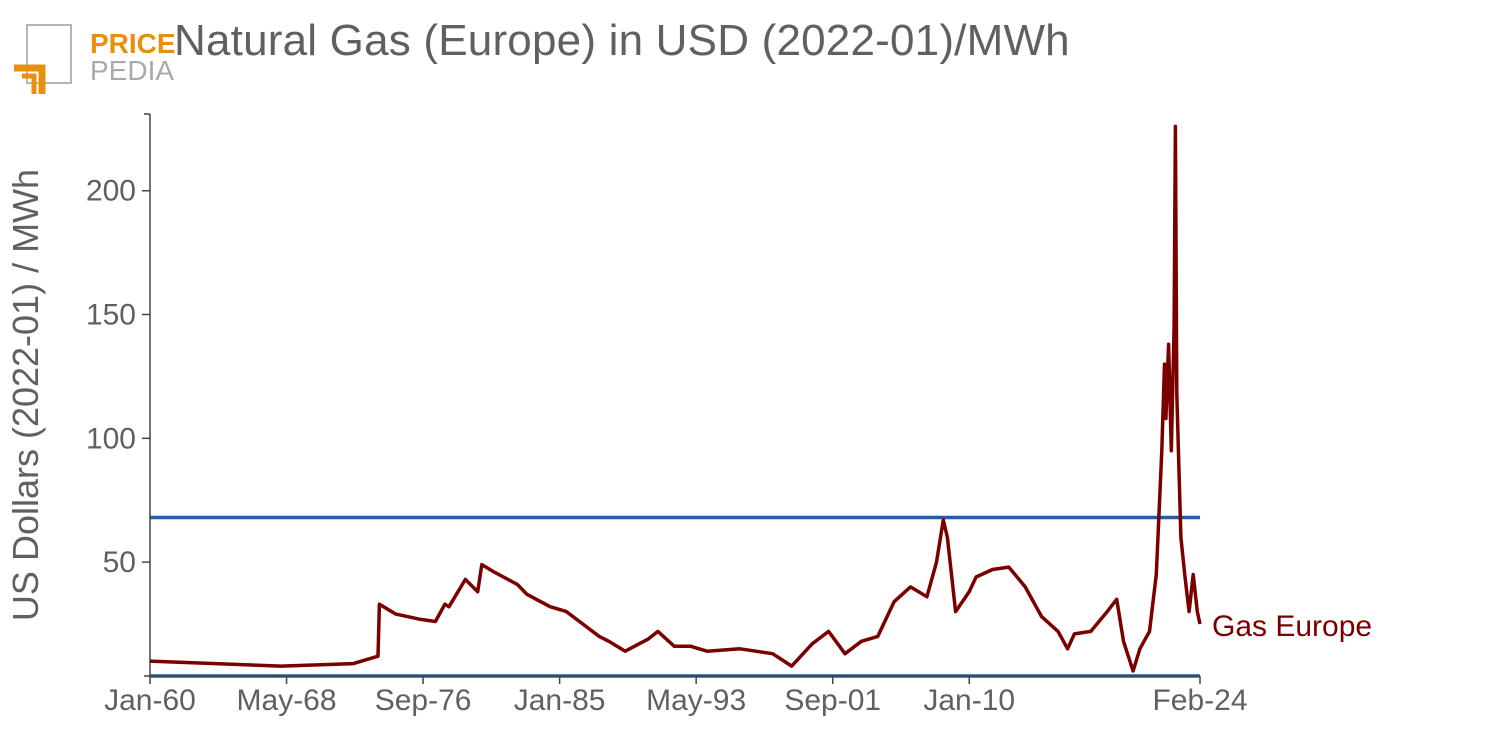 This screenshot has height=739, width=1500. What do you see at coordinates (696, 700) in the screenshot?
I see `x-tick-label: May-93` at bounding box center [696, 700].